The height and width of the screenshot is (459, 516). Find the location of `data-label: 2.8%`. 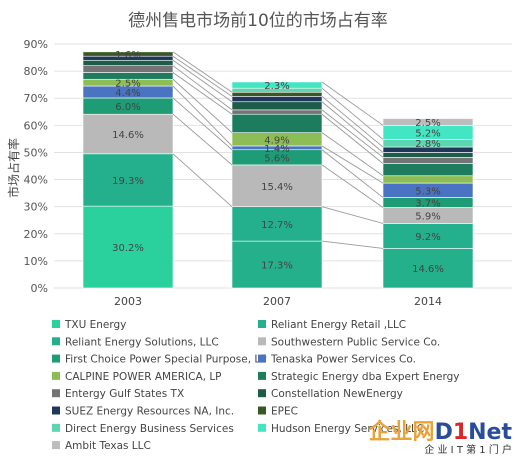

data-label: 2.8% is located at coordinates (427, 144).